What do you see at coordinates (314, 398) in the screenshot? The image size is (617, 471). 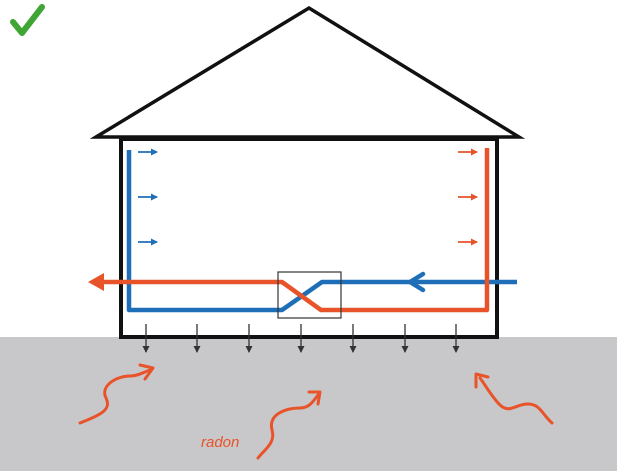 I see `radon-arrowhead-center` at bounding box center [314, 398].